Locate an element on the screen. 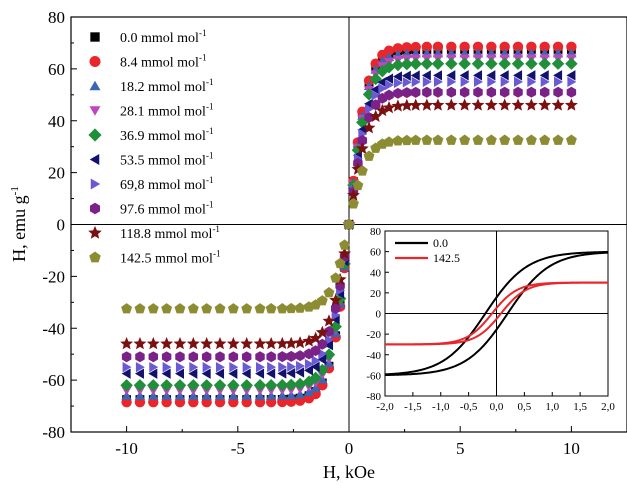 Image resolution: width=627 pixels, height=490 pixels. inset-y-tick-label: 20 is located at coordinates (376, 294).